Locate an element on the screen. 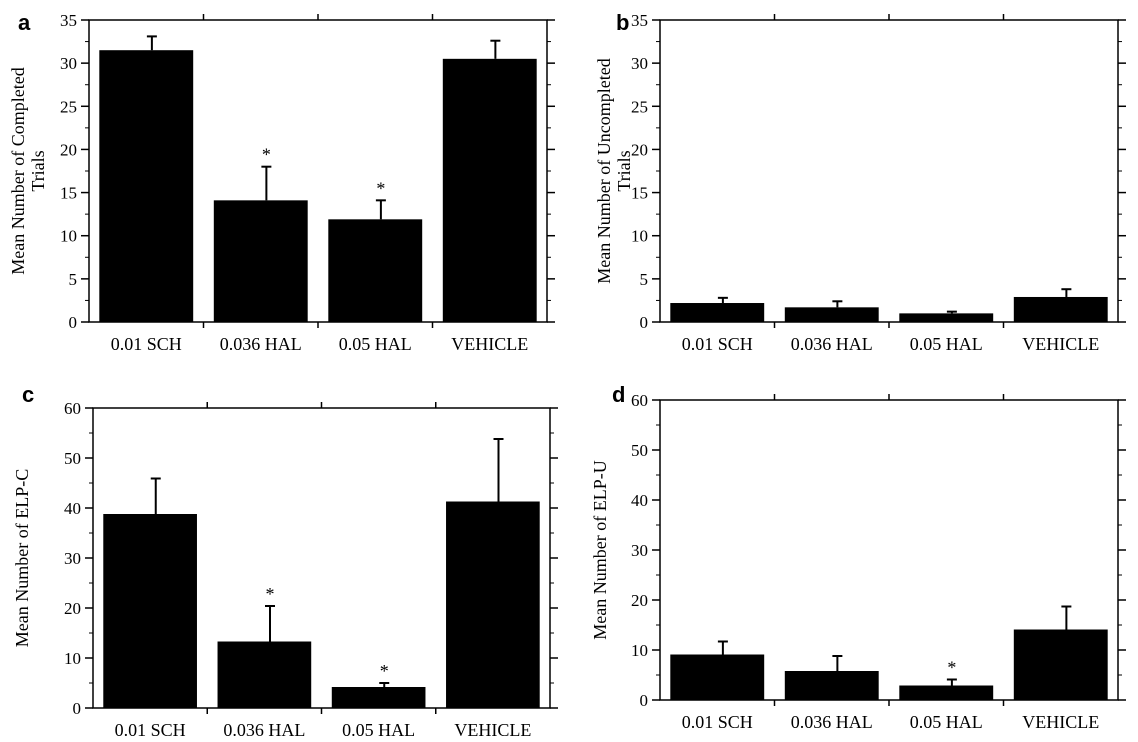 The height and width of the screenshot is (742, 1138). panel-letter: c is located at coordinates (28, 394).